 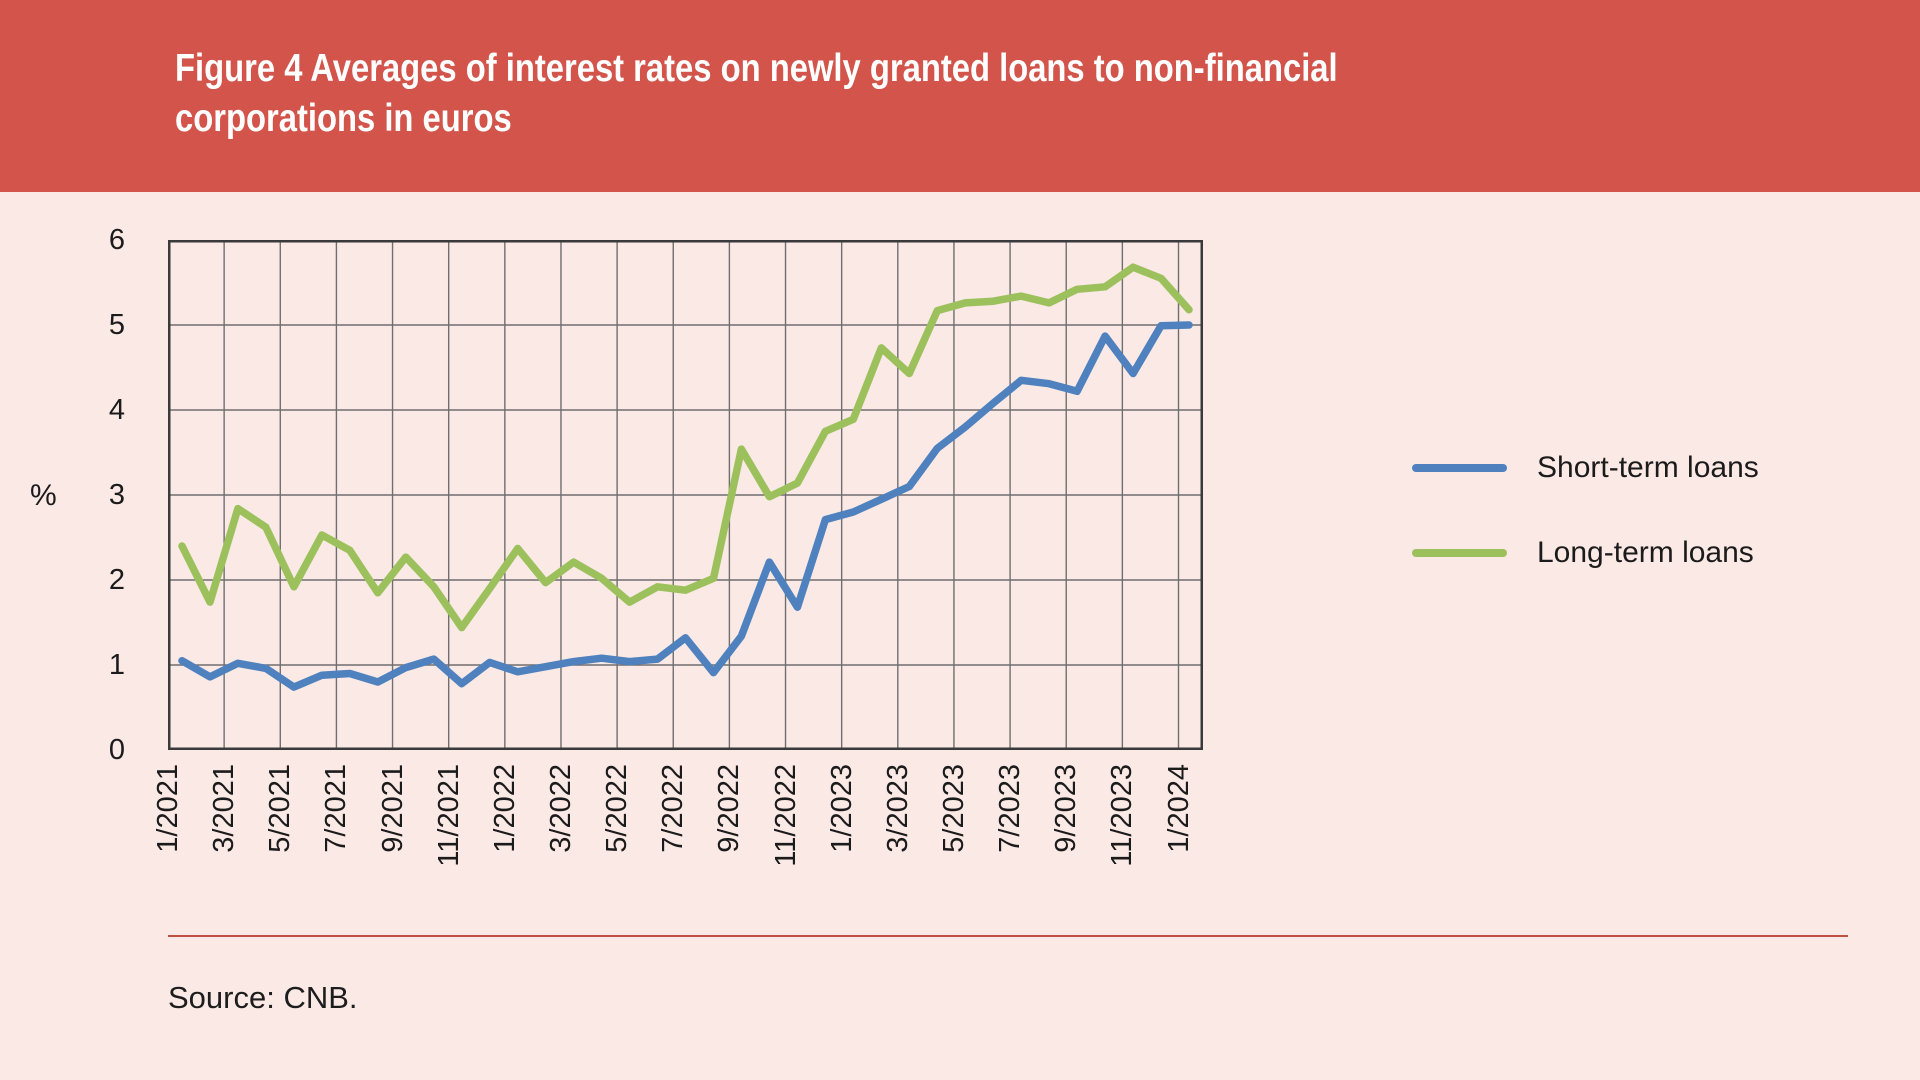 I want to click on x-tick-label: 3/2021, so click(x=224, y=808).